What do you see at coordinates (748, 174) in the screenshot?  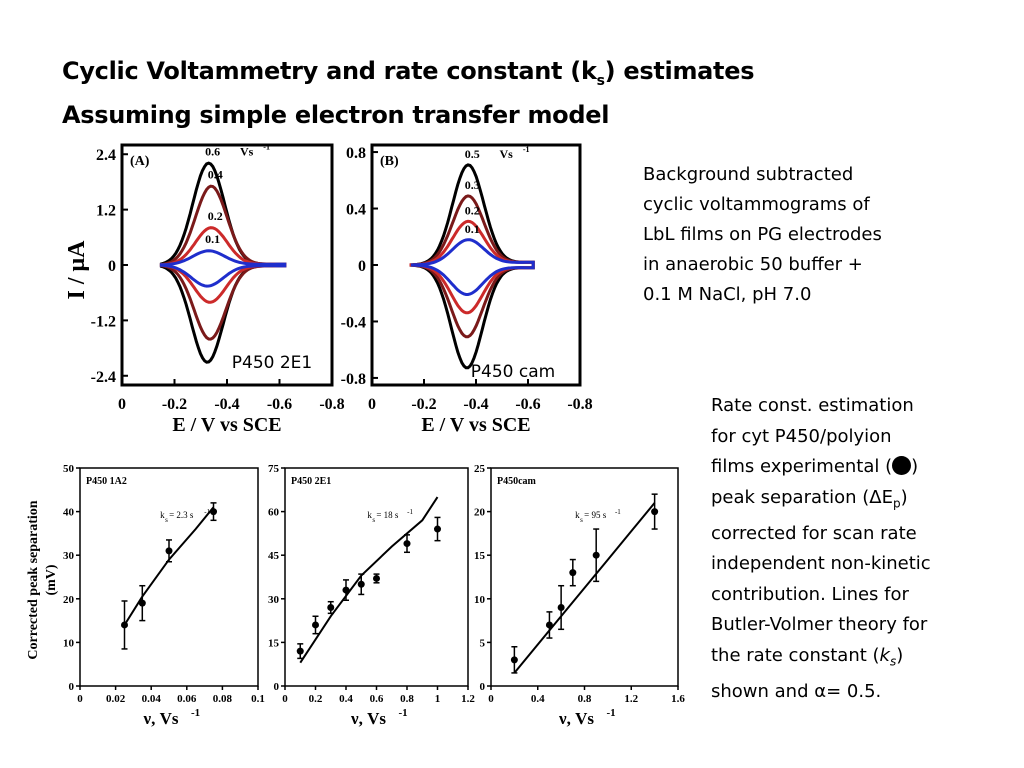 I see `cv-desc-line-1: Background subtracted` at bounding box center [748, 174].